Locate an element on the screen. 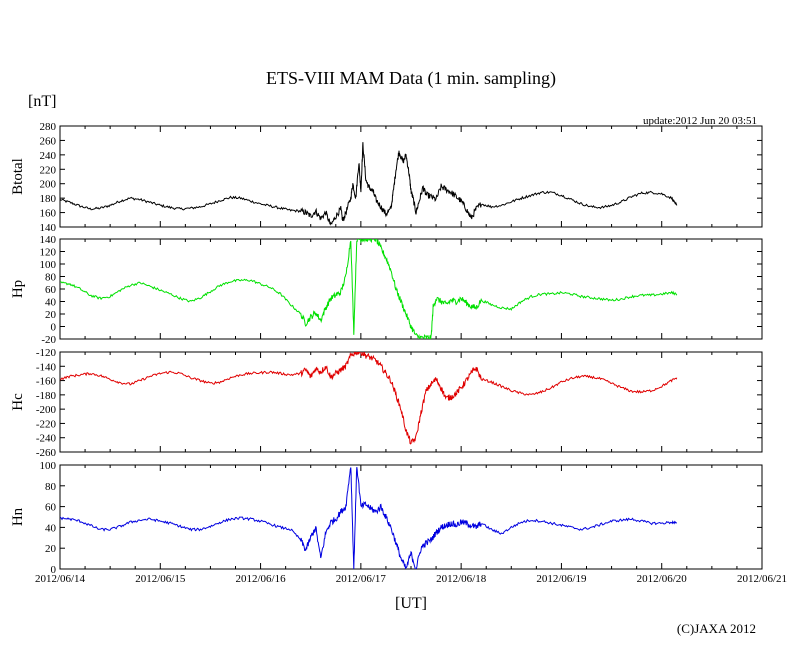  y-tick-label: 160 is located at coordinates (48, 214).